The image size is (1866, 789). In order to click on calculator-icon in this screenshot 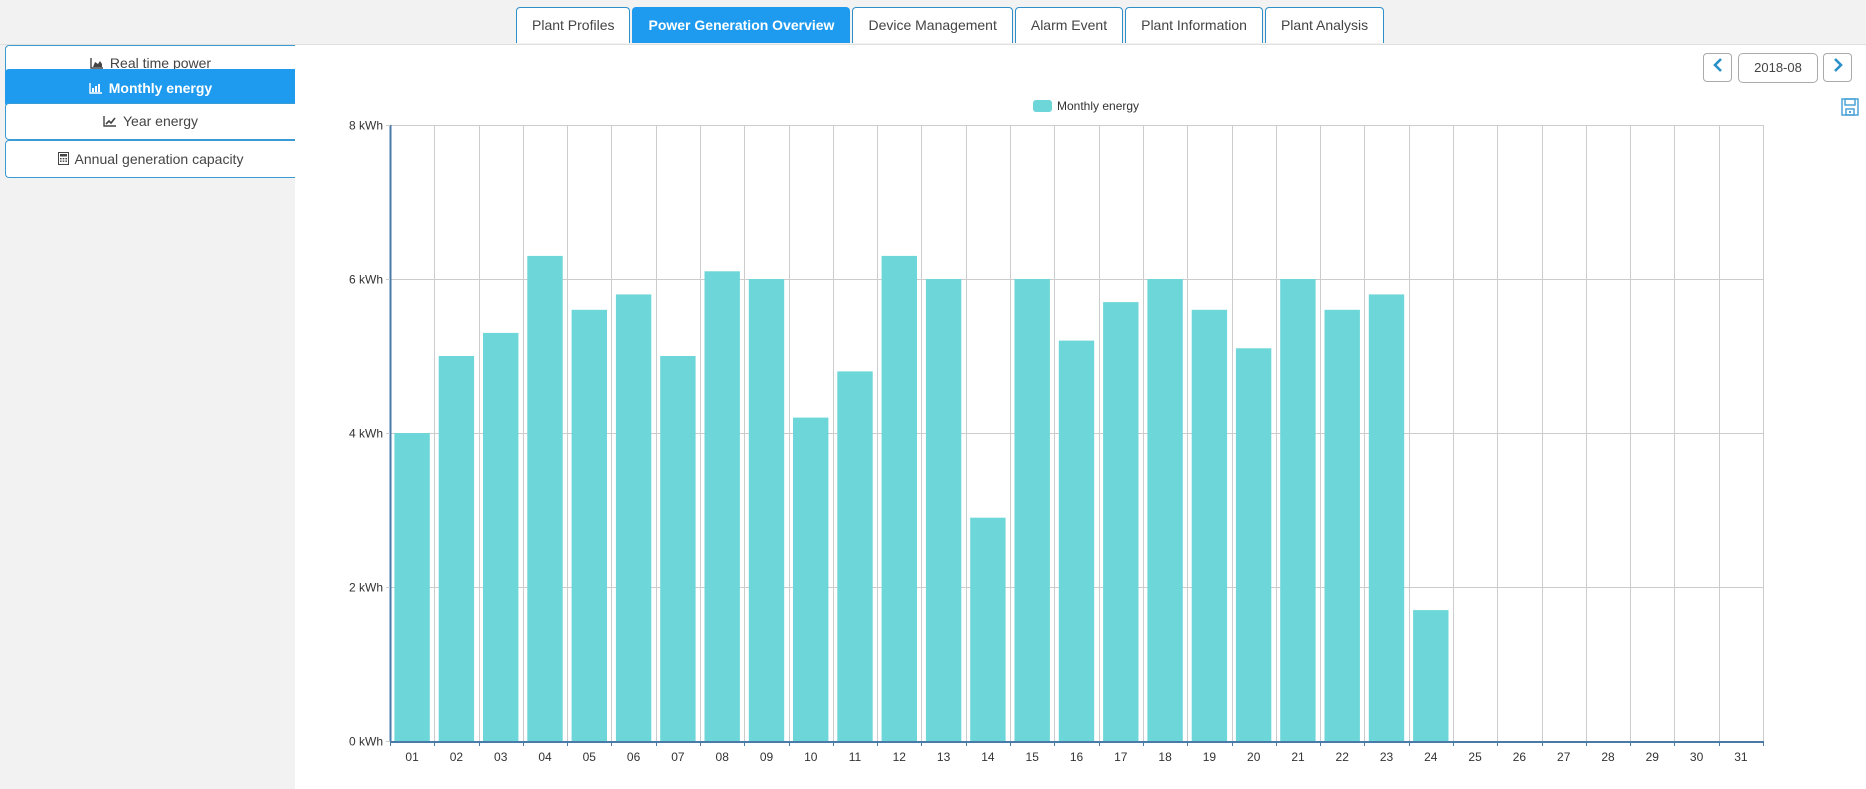, I will do `click(63, 160)`.